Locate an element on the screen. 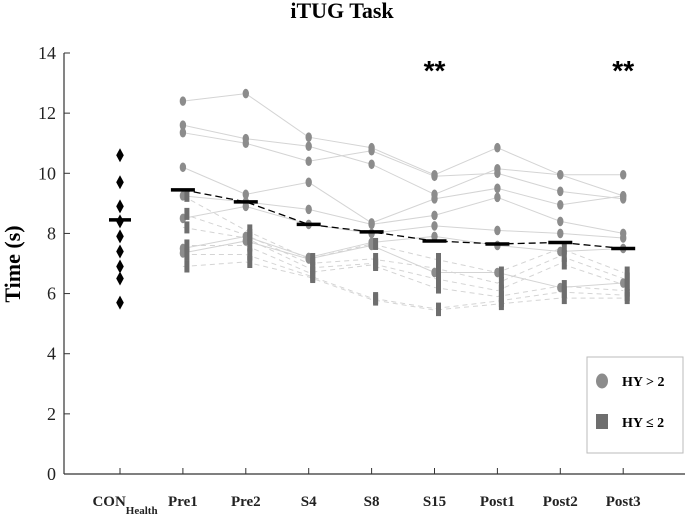 The width and height of the screenshot is (685, 518). x-tick-subscript: Health is located at coordinates (142, 511).